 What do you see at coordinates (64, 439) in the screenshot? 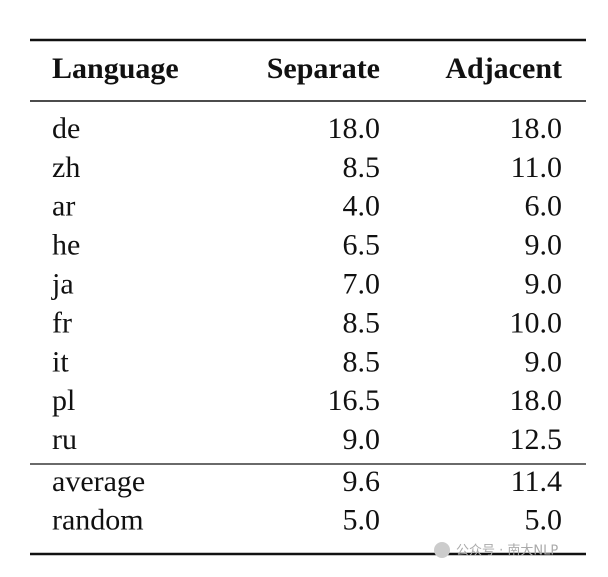
I see `language-cell: ru` at bounding box center [64, 439].